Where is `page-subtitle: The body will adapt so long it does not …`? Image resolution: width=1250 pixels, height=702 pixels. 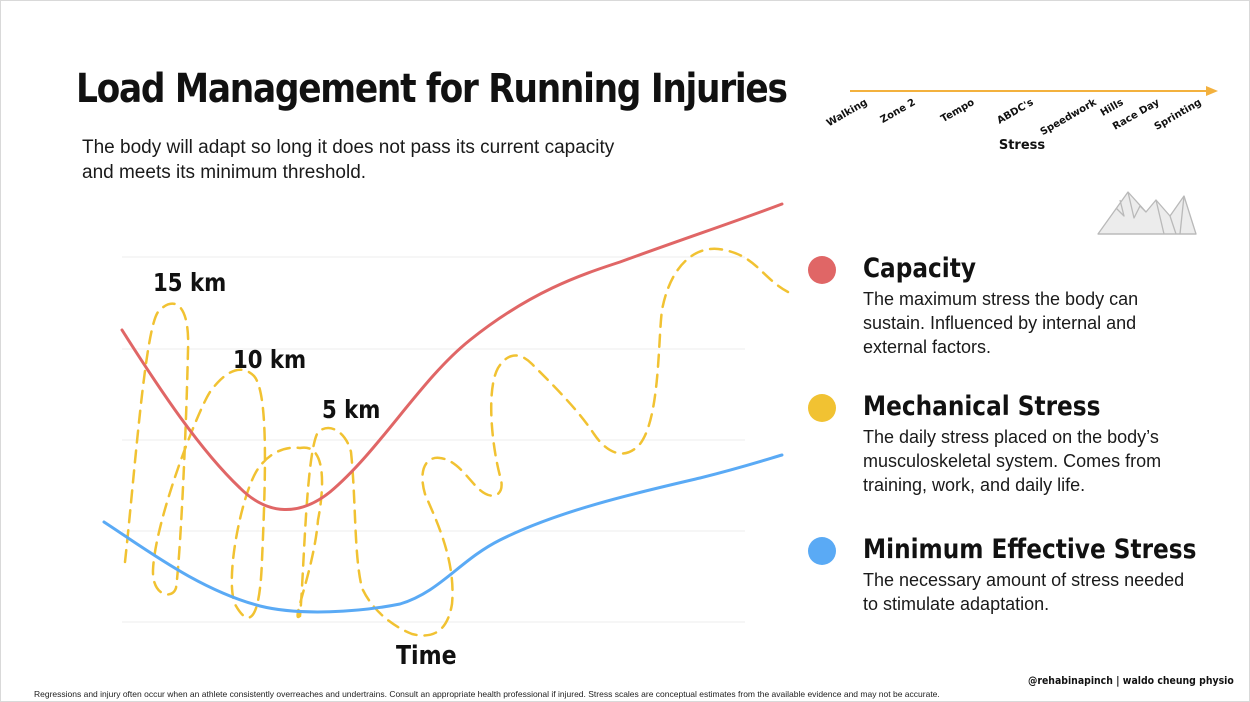
page-subtitle: The body will adapt so long it does not … is located at coordinates (348, 160).